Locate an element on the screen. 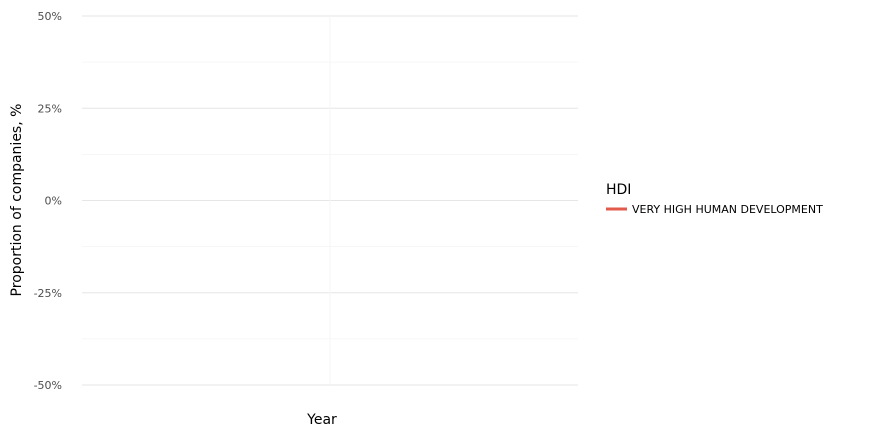  legend: HDI VERY HIGH HUMAN DEVELOPMENT is located at coordinates (714, 199).